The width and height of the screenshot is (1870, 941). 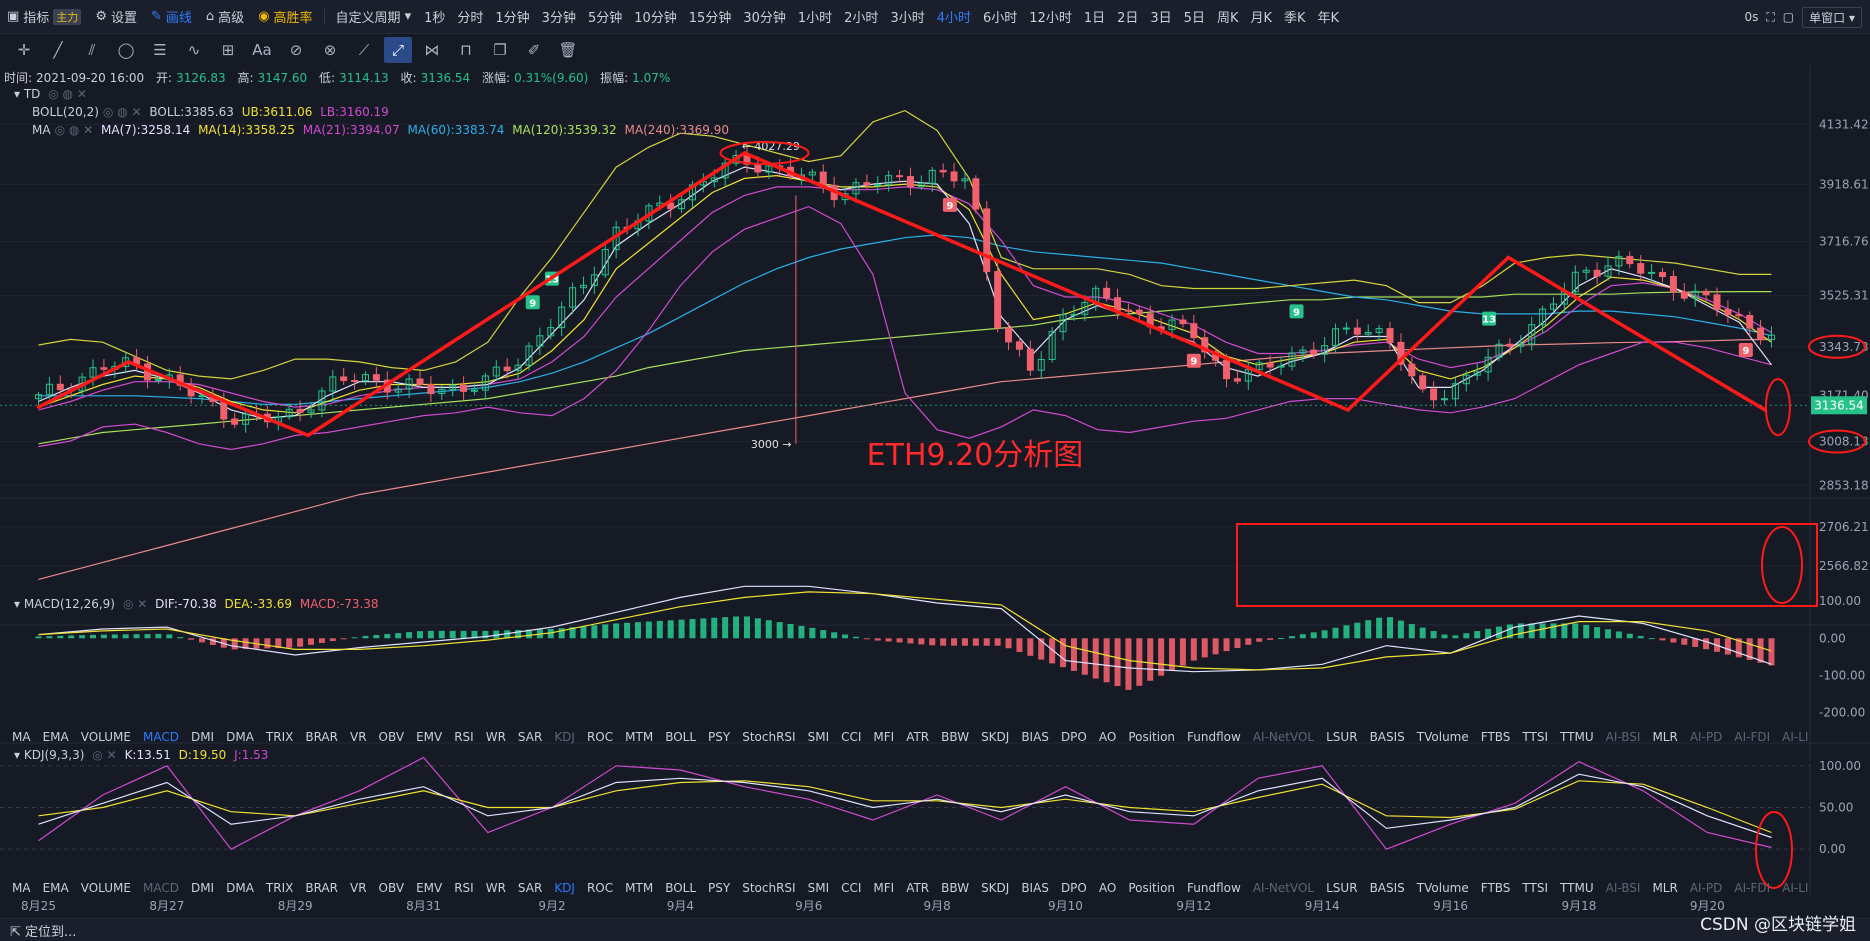 What do you see at coordinates (1261, 18) in the screenshot?
I see `timeframe-19: 月K` at bounding box center [1261, 18].